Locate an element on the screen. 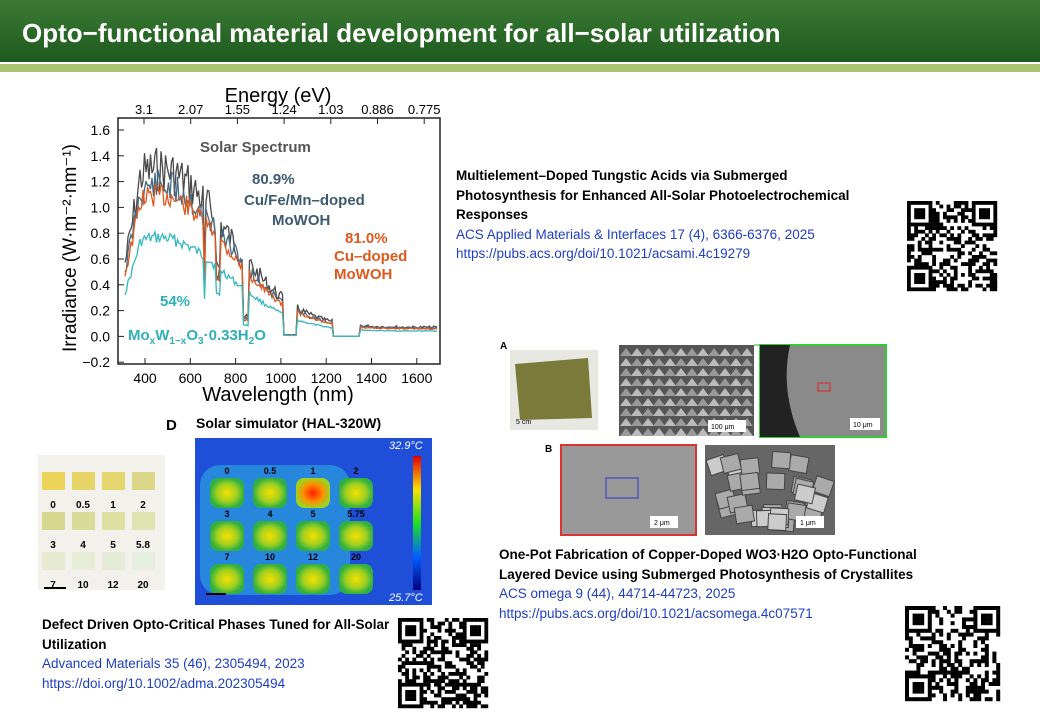 Image resolution: width=1040 pixels, height=720 pixels. spot-label: 0.5 is located at coordinates (270, 471).